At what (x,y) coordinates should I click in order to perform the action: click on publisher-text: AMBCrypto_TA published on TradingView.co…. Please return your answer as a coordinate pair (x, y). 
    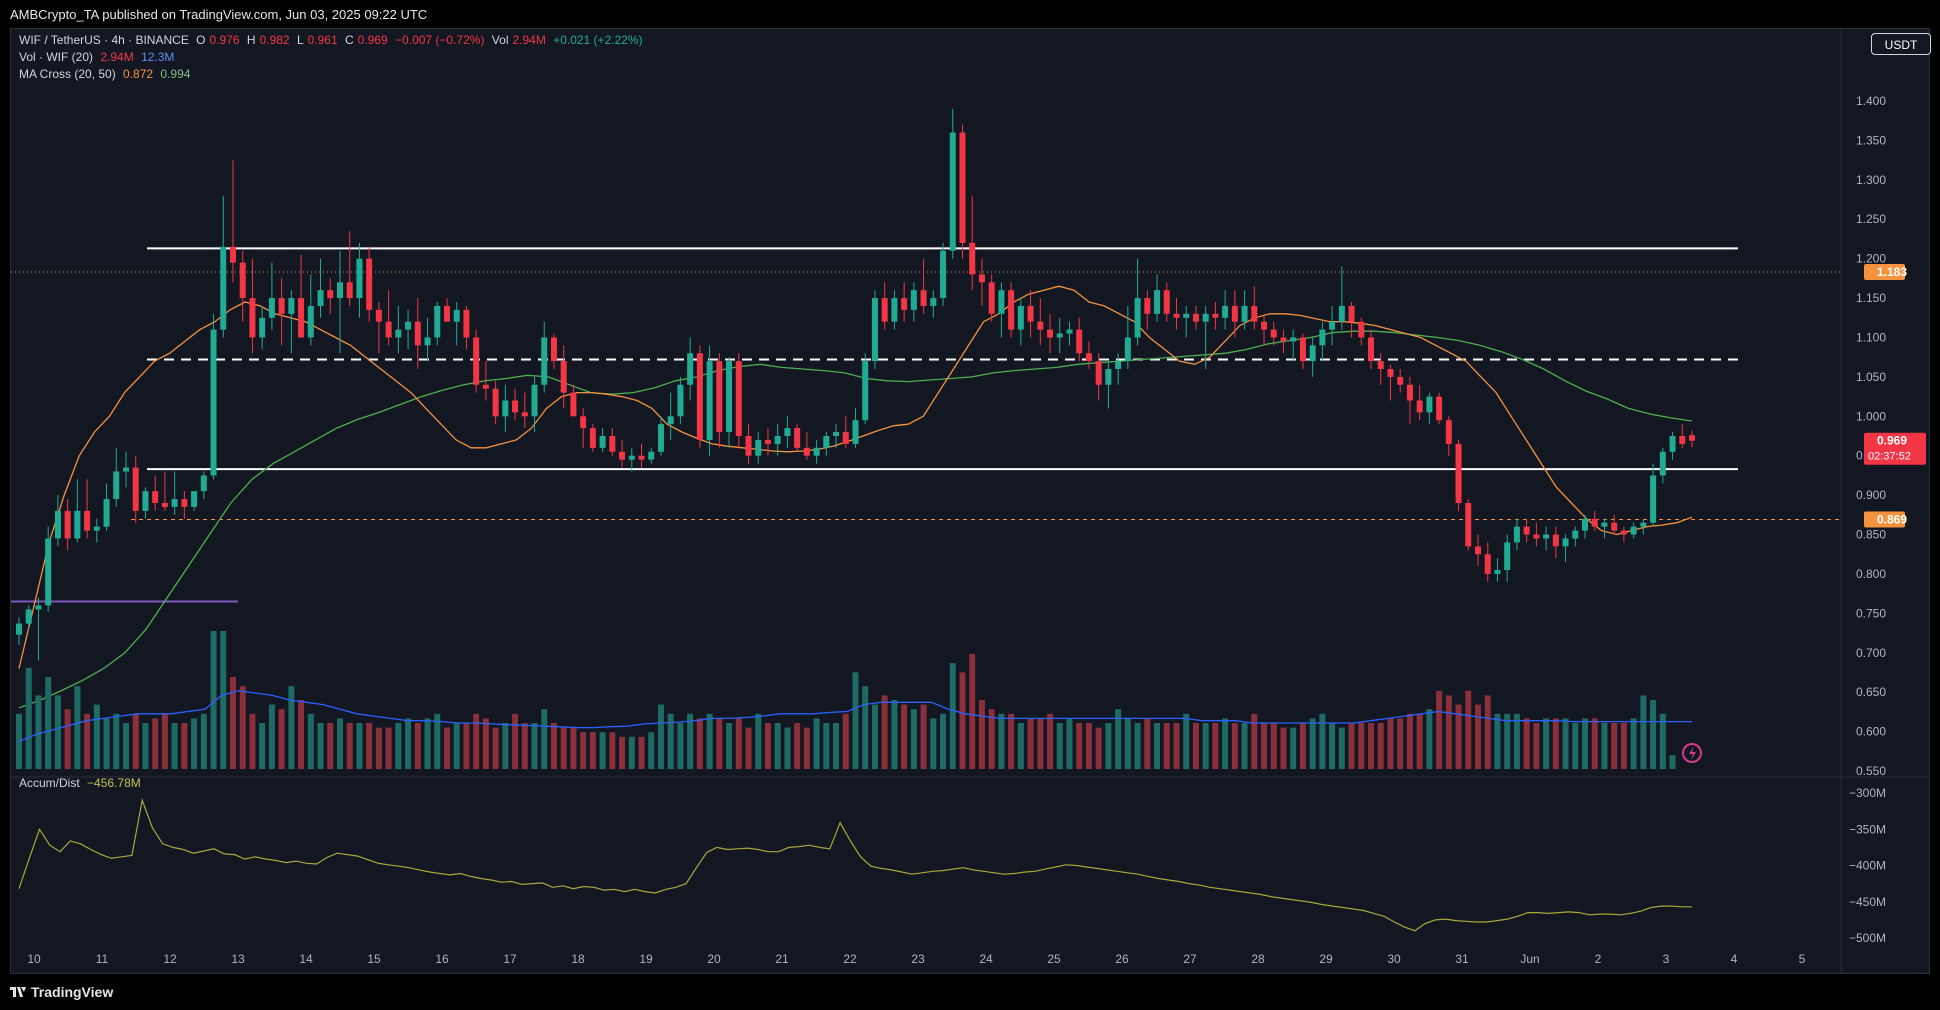
    Looking at the image, I should click on (219, 14).